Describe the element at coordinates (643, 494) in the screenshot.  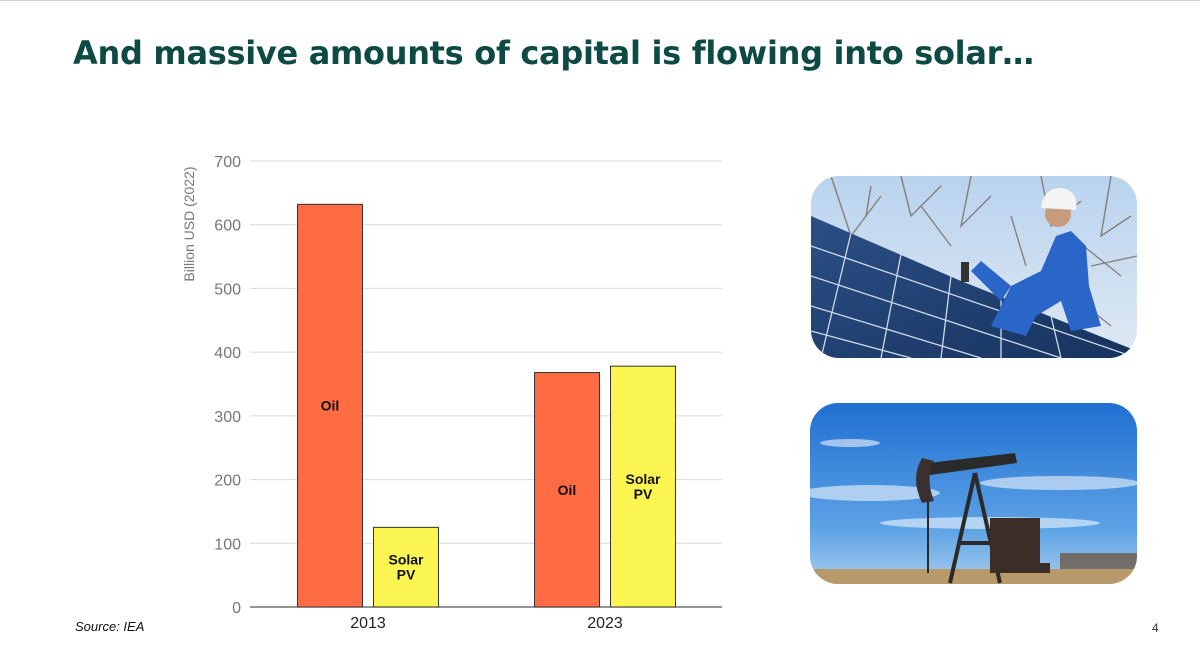
I see `bar-label-solar-pv-2023-2: PV` at that location.